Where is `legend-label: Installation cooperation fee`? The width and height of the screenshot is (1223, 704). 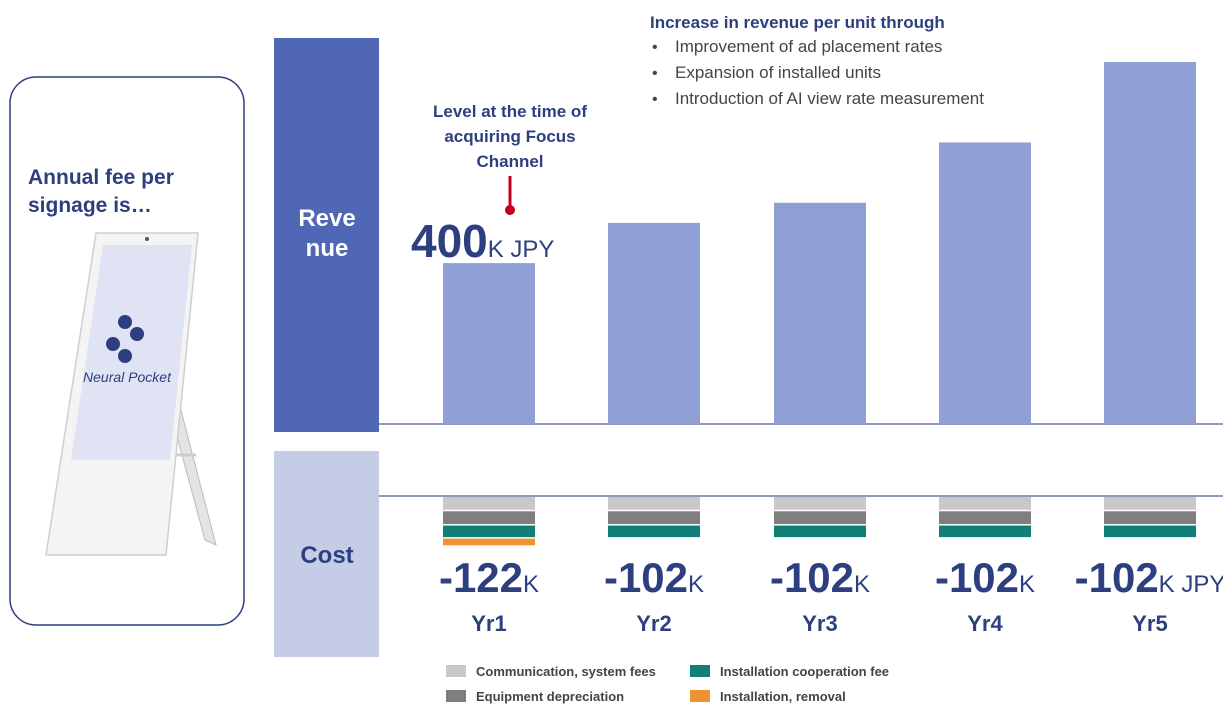
legend-label: Installation cooperation fee is located at coordinates (804, 671).